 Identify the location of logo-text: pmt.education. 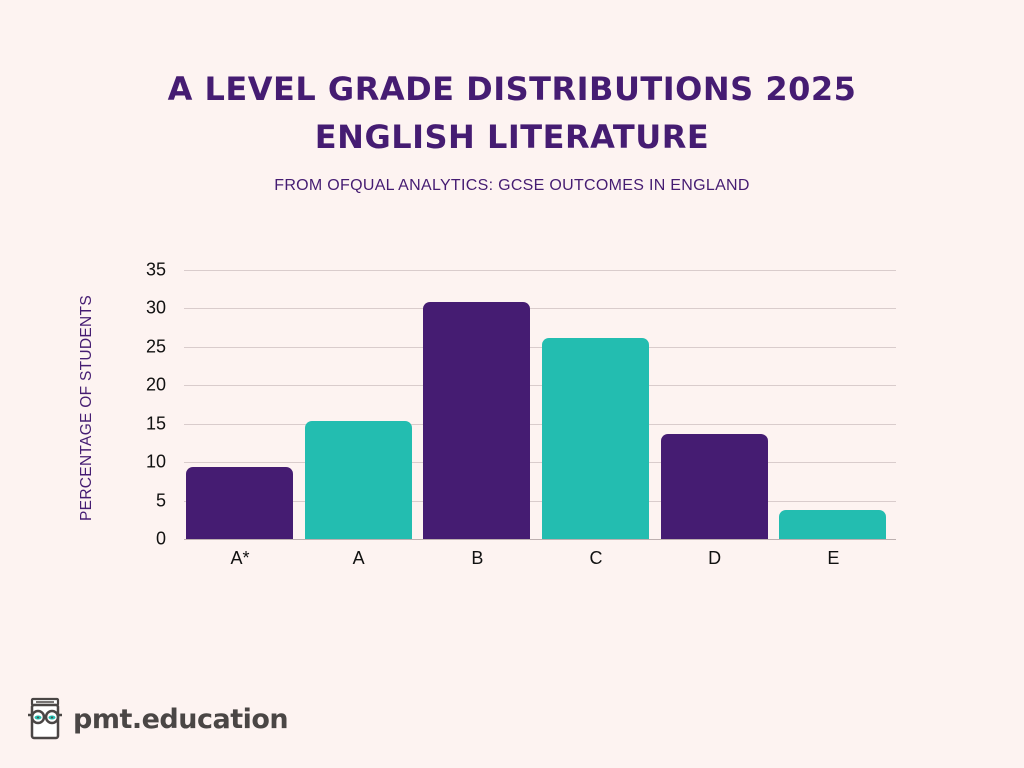
(181, 719).